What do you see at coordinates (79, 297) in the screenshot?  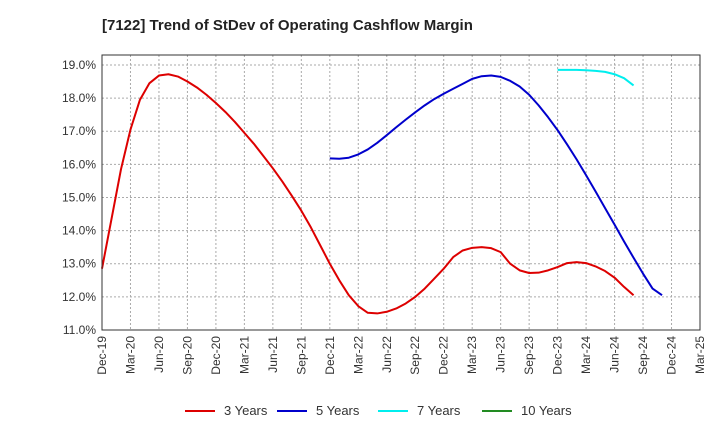 I see `y-tick-label: 12.0%` at bounding box center [79, 297].